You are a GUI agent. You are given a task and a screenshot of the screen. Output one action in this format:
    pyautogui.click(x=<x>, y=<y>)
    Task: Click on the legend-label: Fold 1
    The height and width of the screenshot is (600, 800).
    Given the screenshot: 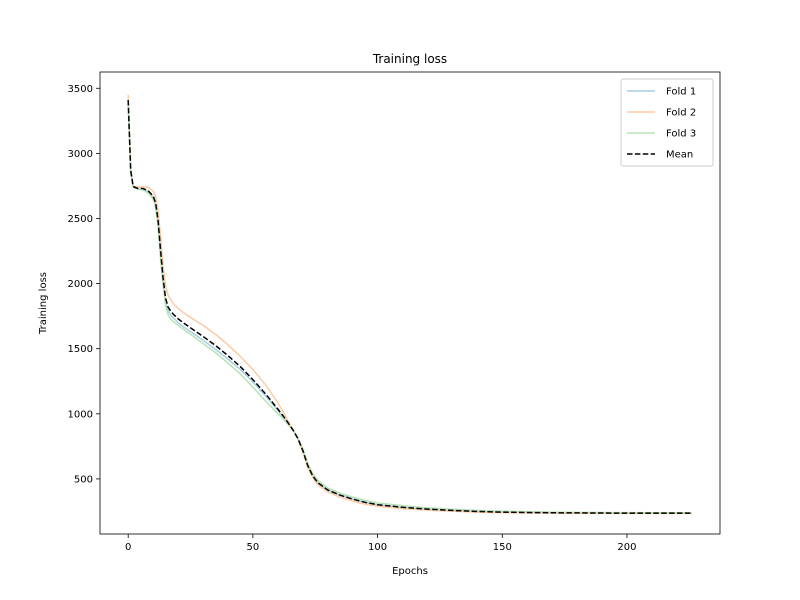 What is the action you would take?
    pyautogui.click(x=681, y=92)
    